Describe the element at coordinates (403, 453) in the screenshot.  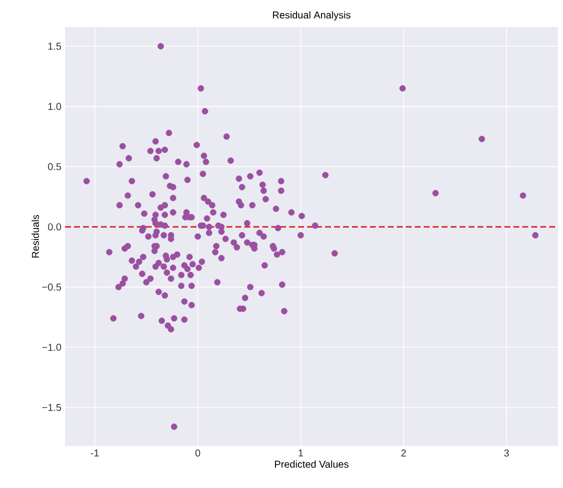
I see `x-tick-label: 2` at that location.